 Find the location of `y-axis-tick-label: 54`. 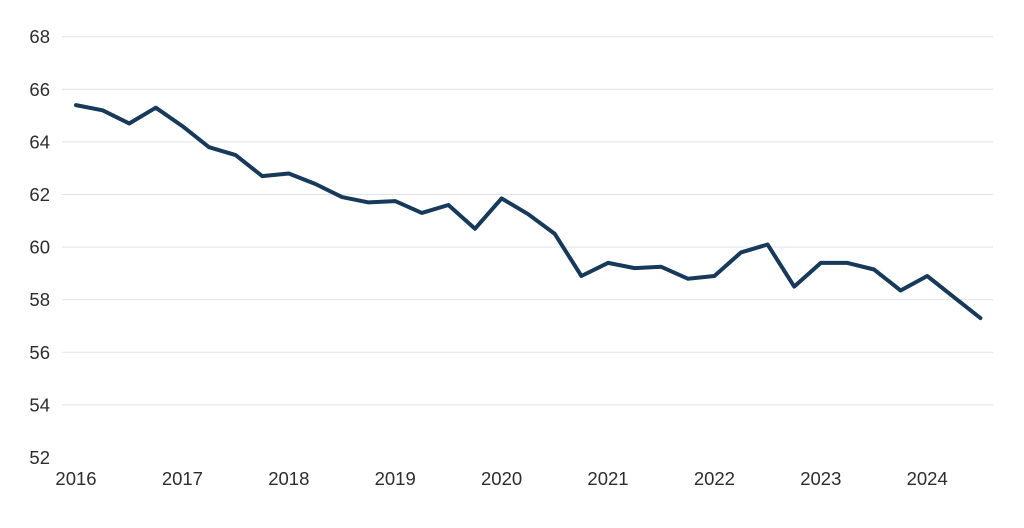

y-axis-tick-label: 54 is located at coordinates (39, 404).